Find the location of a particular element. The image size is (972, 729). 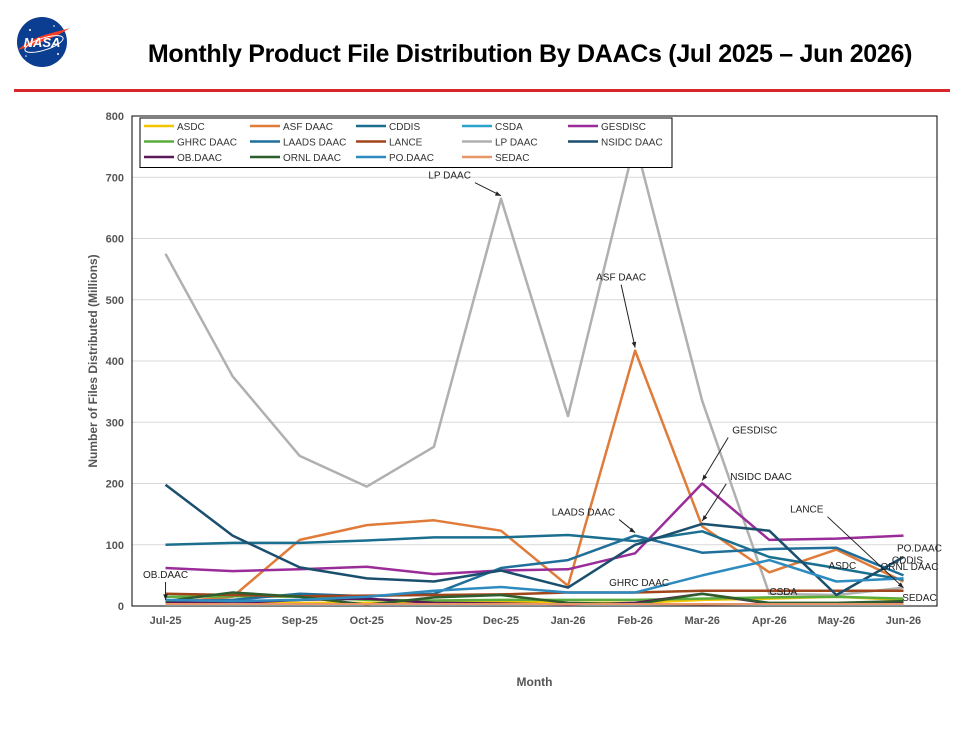

x-tick-label: Jul-25 is located at coordinates (166, 621).